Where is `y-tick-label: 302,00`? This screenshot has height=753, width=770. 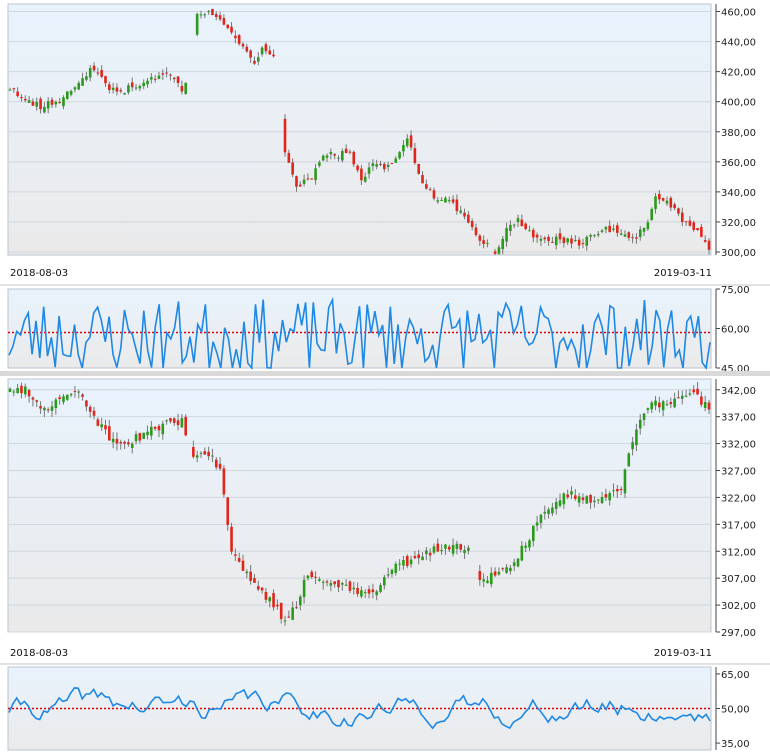 y-tick-label: 302,00 is located at coordinates (738, 606).